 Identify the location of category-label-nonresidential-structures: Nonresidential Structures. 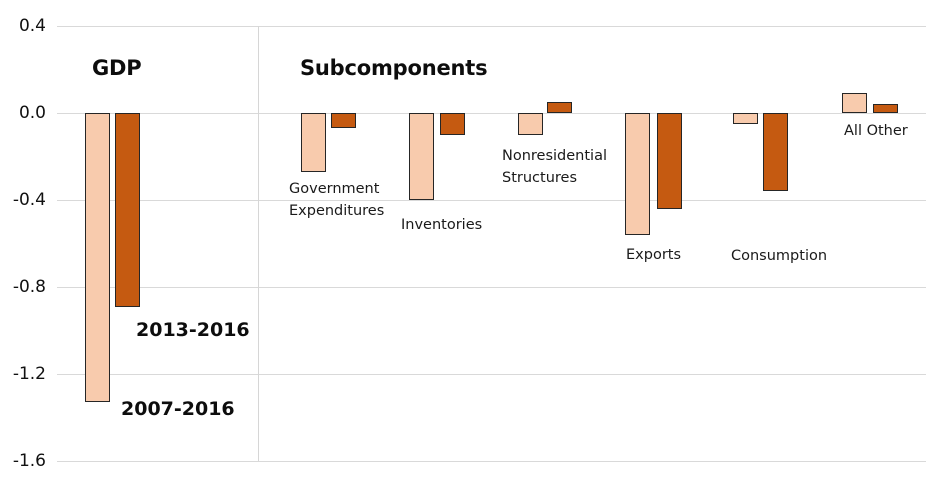
(554, 167).